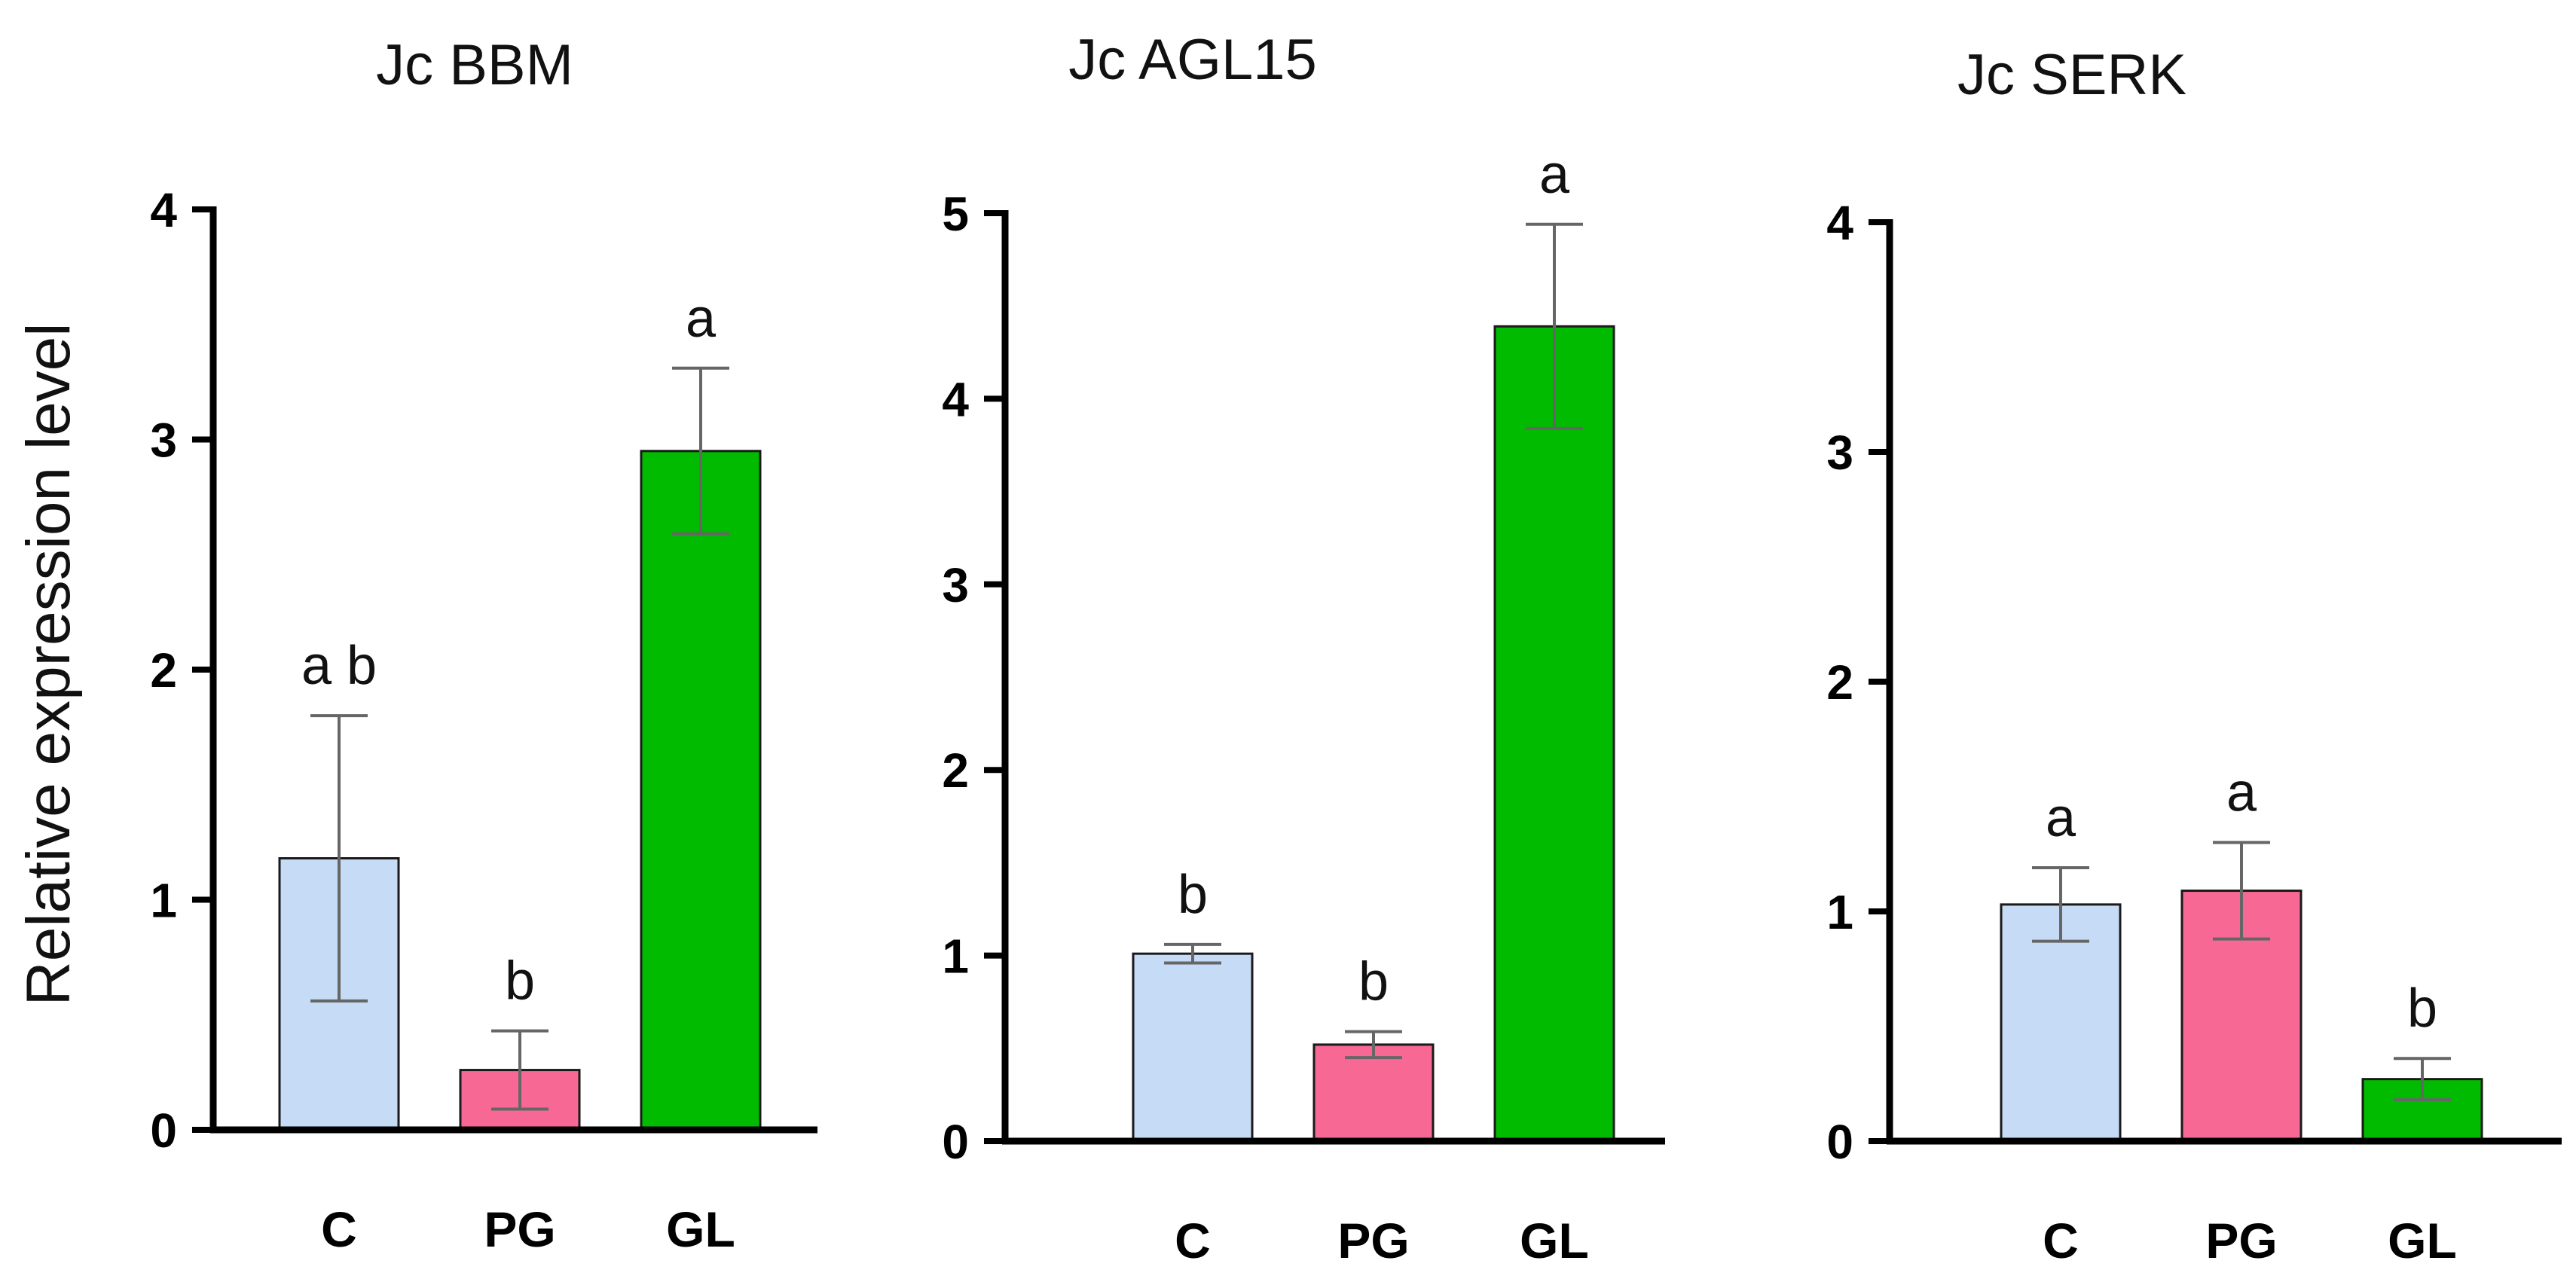 This screenshot has height=1285, width=2576. I want to click on panel-title: Jc AGL15, so click(1192, 60).